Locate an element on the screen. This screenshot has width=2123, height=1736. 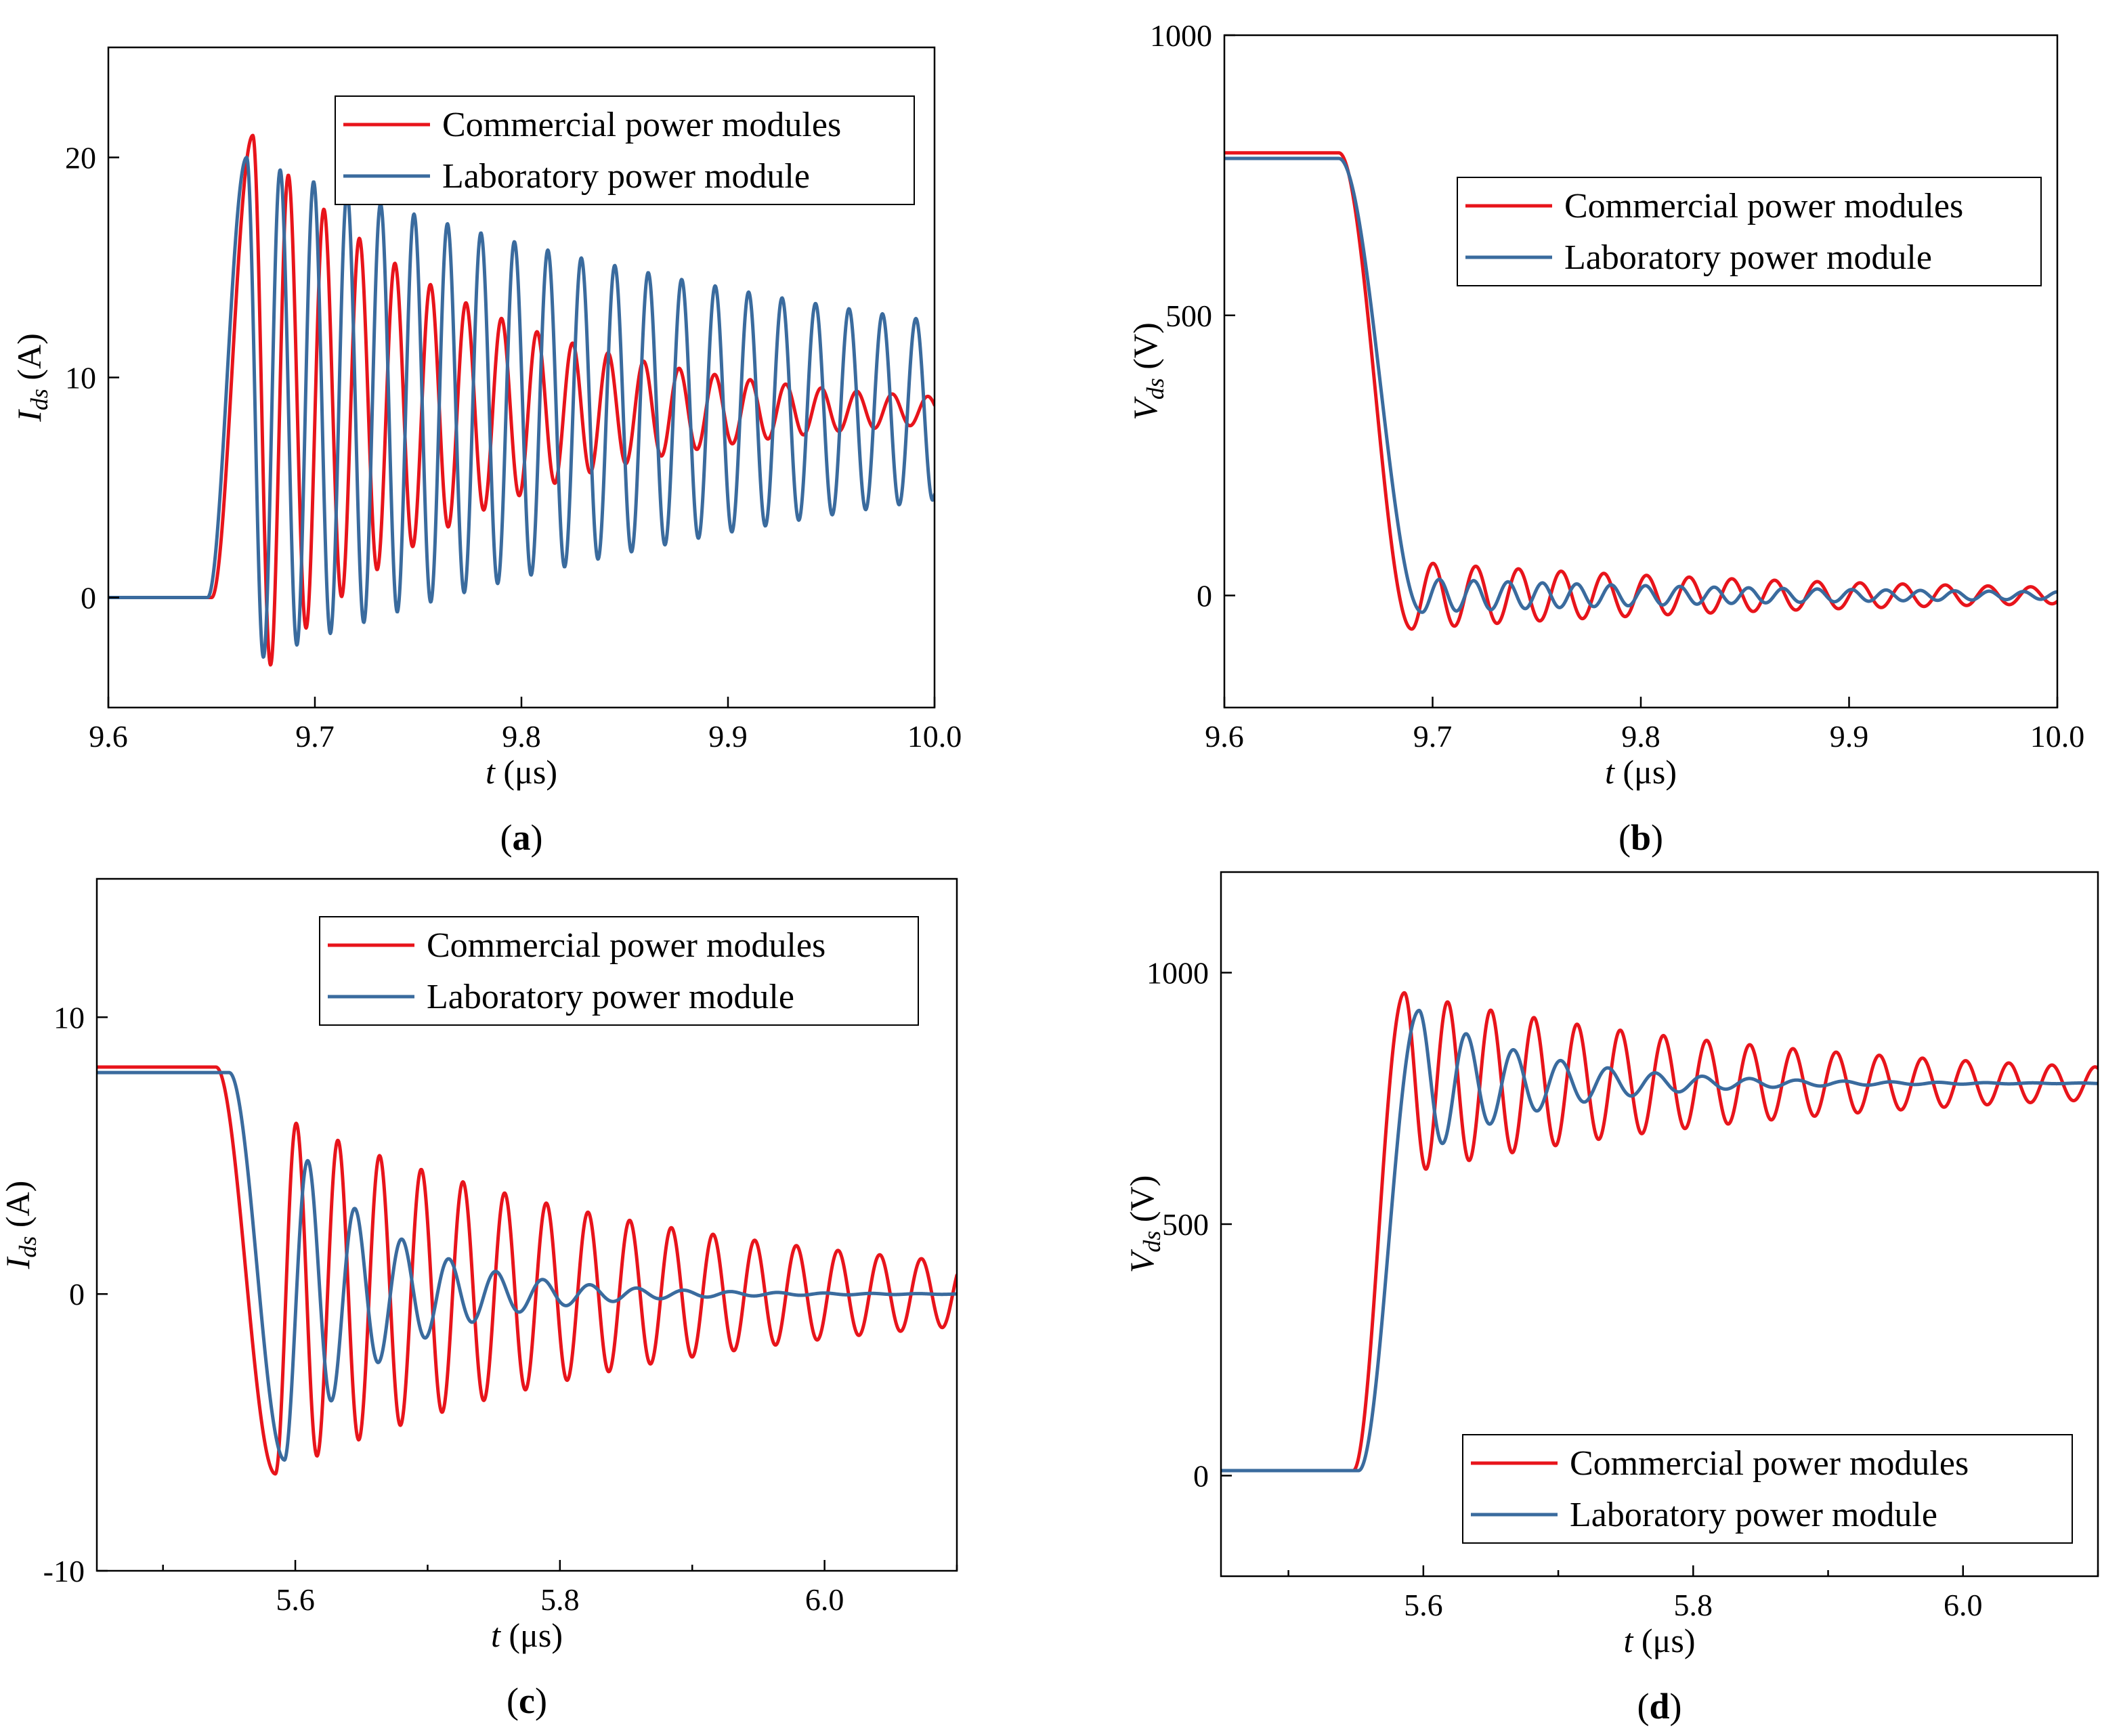
caption-letter: b is located at coordinates (1641, 837).